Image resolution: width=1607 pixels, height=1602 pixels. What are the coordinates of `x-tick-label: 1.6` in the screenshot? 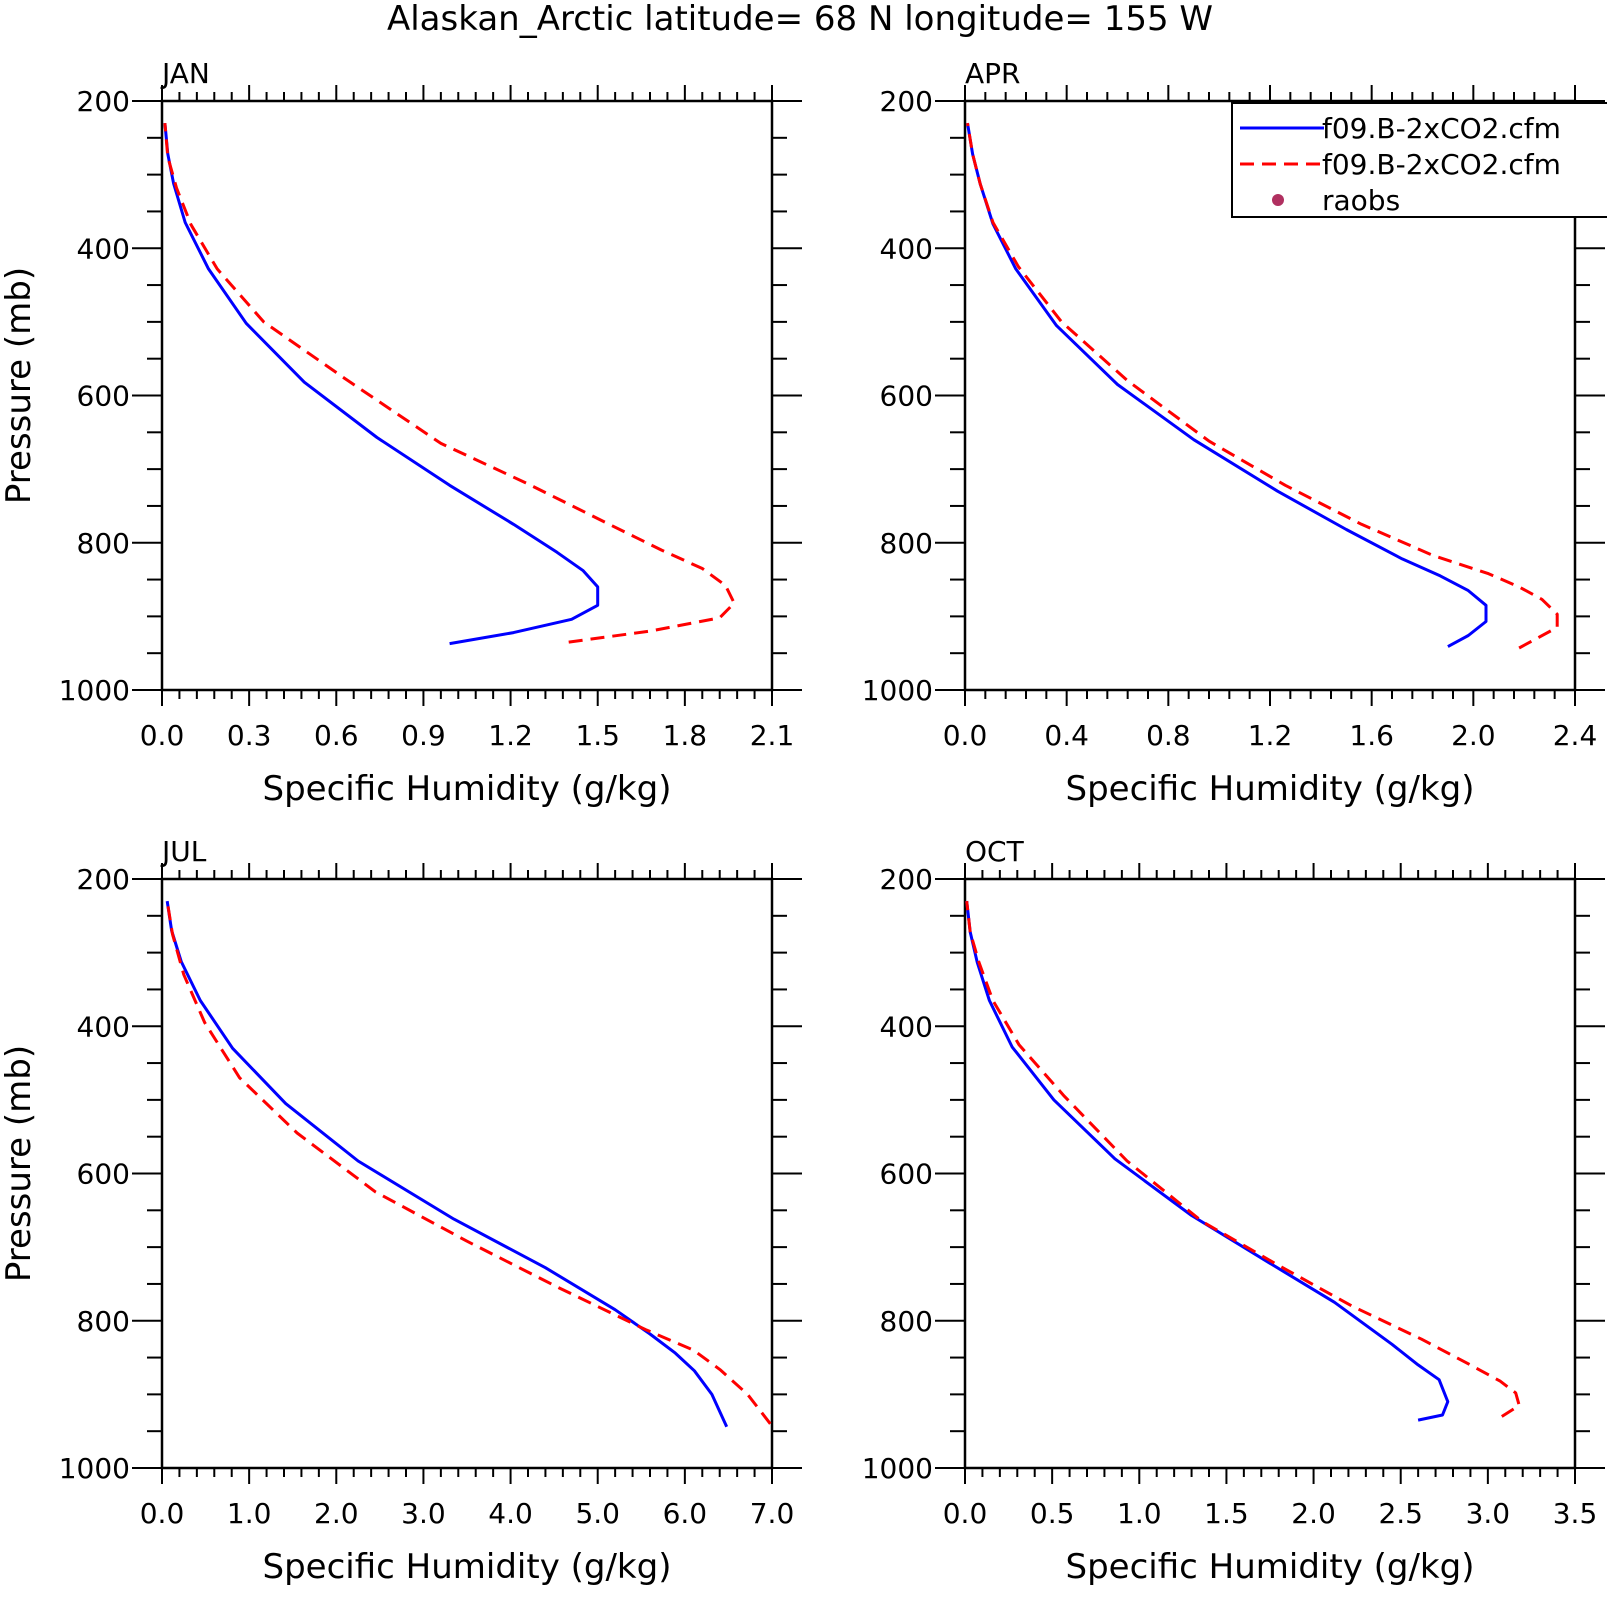 It's located at (1371, 735).